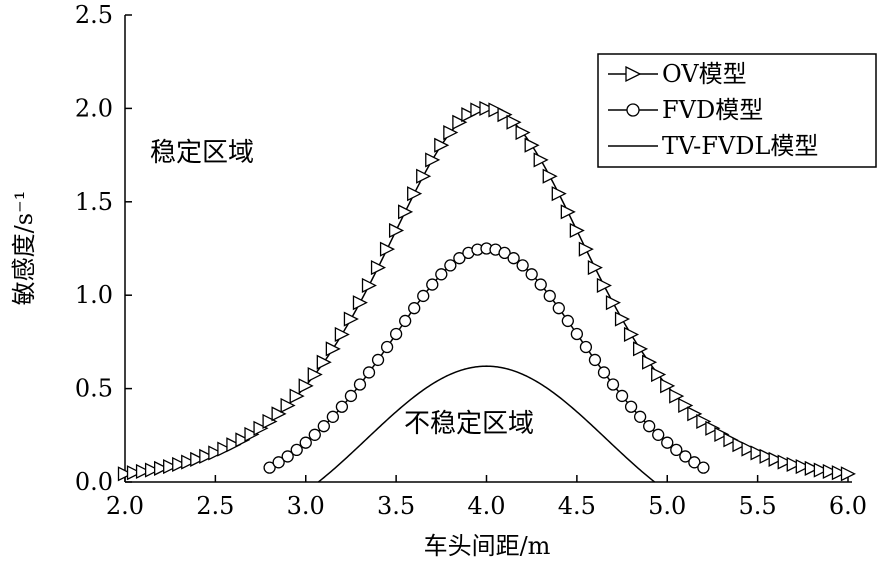 The height and width of the screenshot is (563, 888). What do you see at coordinates (396, 506) in the screenshot?
I see `x-tick-label: 3.5` at bounding box center [396, 506].